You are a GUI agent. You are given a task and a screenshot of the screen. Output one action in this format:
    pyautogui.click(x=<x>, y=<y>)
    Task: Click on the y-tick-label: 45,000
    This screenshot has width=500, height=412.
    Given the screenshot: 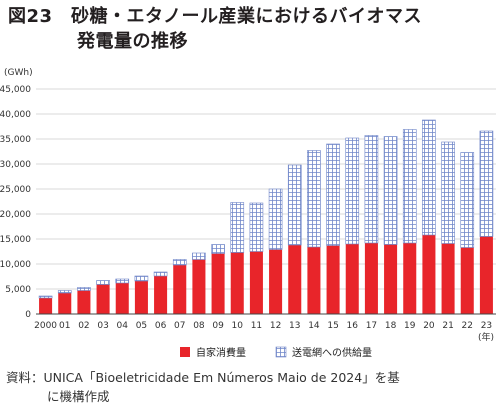 What is the action you would take?
    pyautogui.click(x=15, y=90)
    